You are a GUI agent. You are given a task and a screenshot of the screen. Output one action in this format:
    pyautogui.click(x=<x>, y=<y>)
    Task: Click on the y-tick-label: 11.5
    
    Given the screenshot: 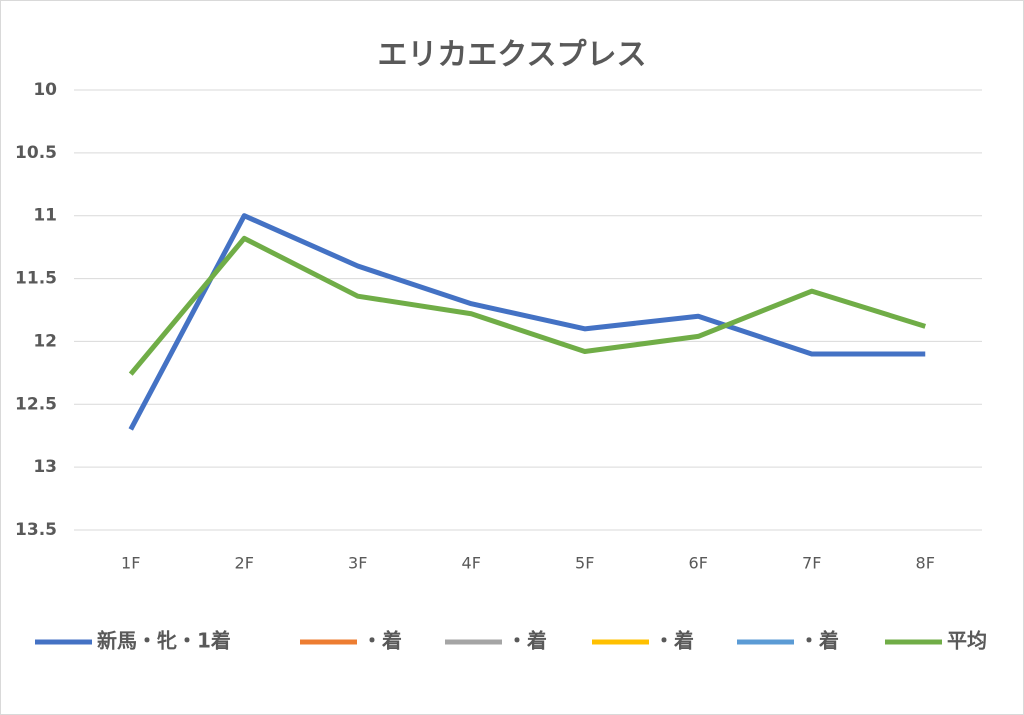 What is the action you would take?
    pyautogui.click(x=36, y=279)
    